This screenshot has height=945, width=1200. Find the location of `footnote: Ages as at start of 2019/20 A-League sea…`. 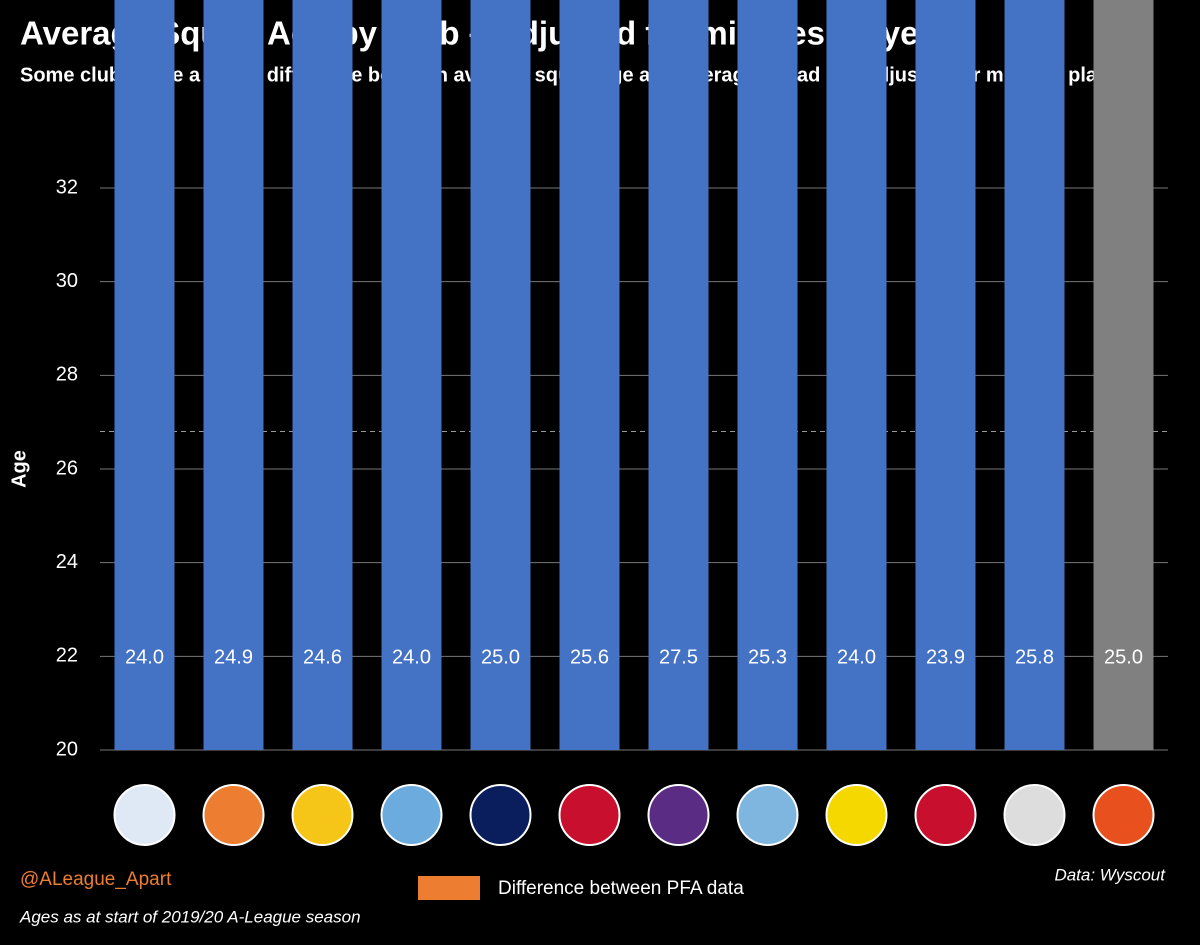

footnote: Ages as at start of 2019/20 A-League sea… is located at coordinates (190, 916).